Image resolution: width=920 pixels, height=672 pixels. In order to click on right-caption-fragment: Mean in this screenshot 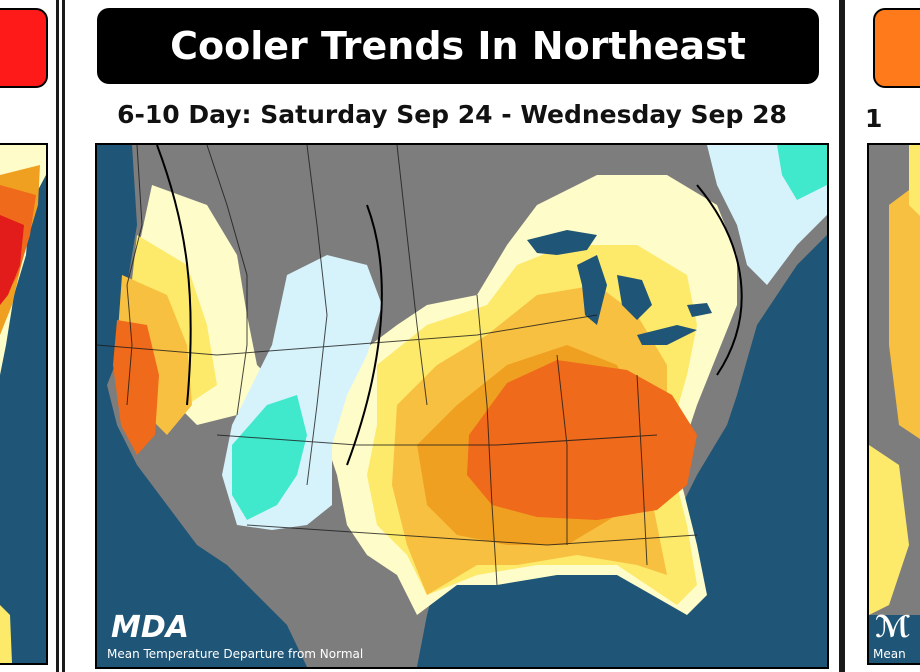, I will do `click(889, 654)`.